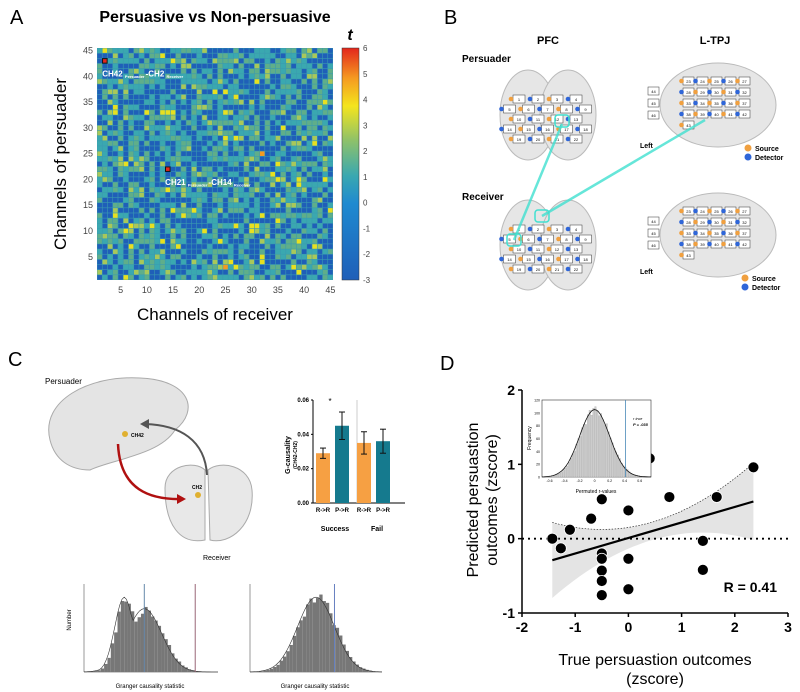 The width and height of the screenshot is (800, 692). Describe the element at coordinates (539, 478) in the screenshot. I see `inset-y-tick: 0` at that location.